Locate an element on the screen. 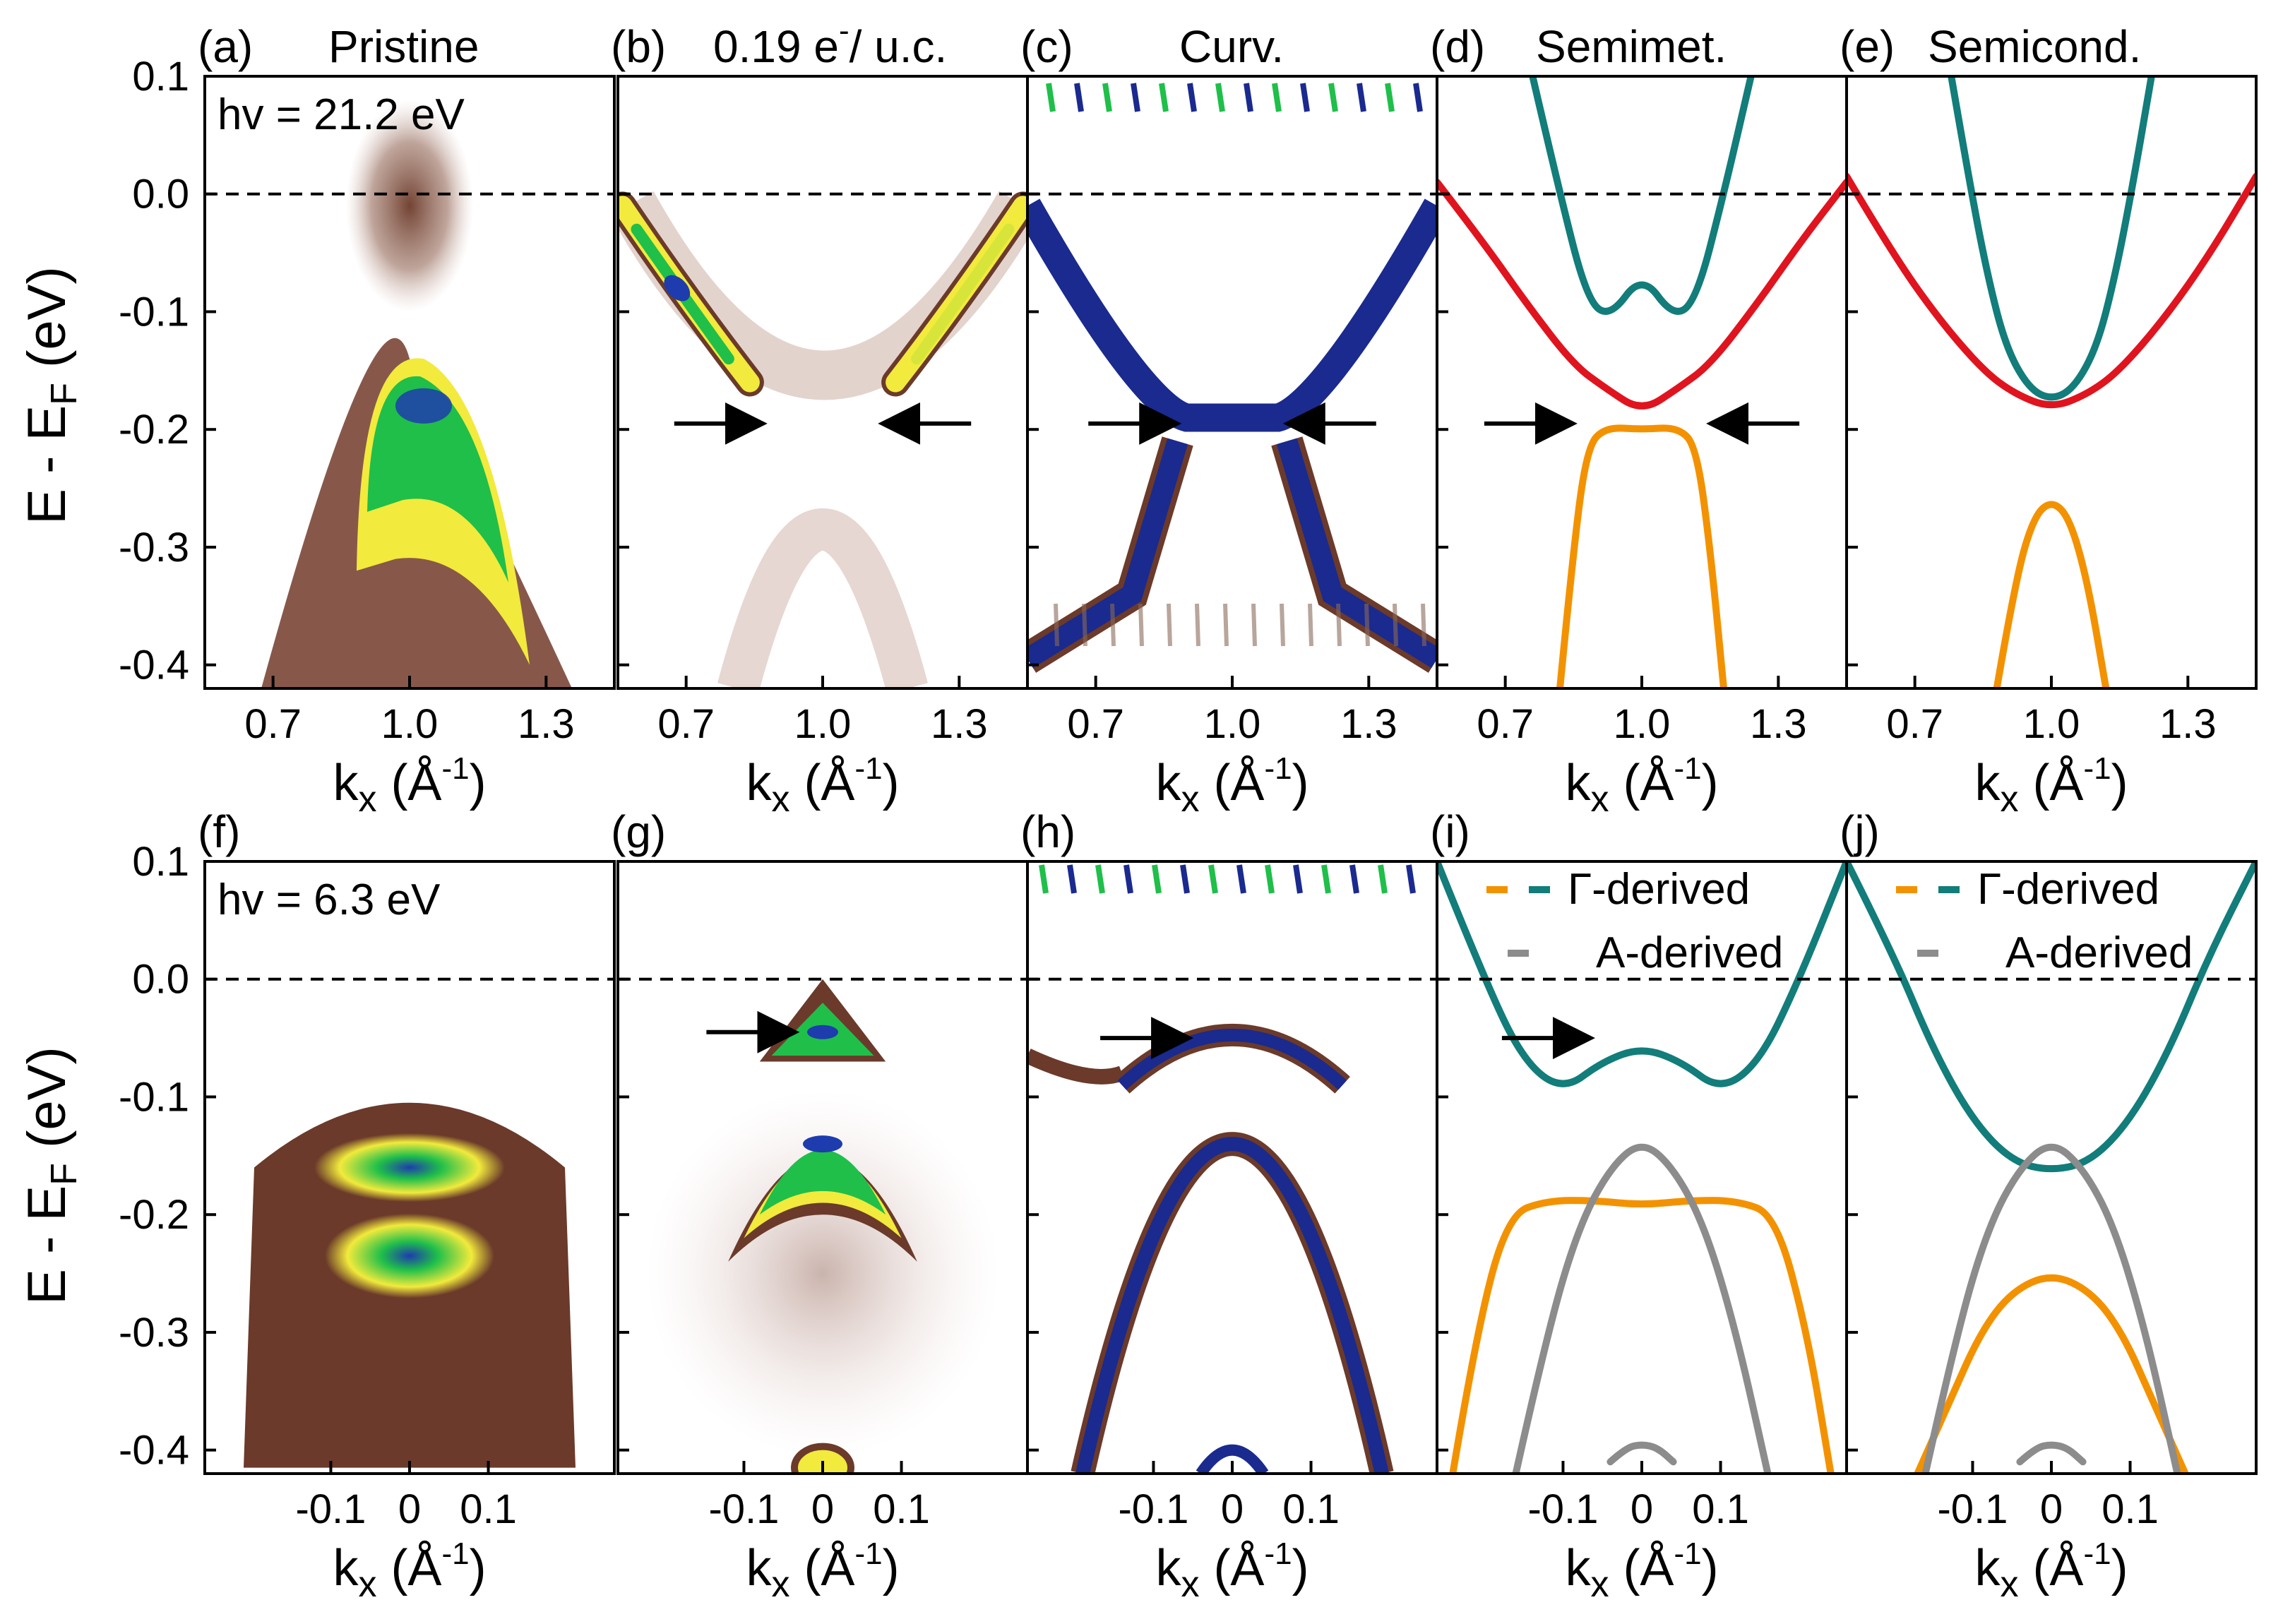 The height and width of the screenshot is (1624, 2295). x-tick-label-j-1: 0 is located at coordinates (2051, 1509).